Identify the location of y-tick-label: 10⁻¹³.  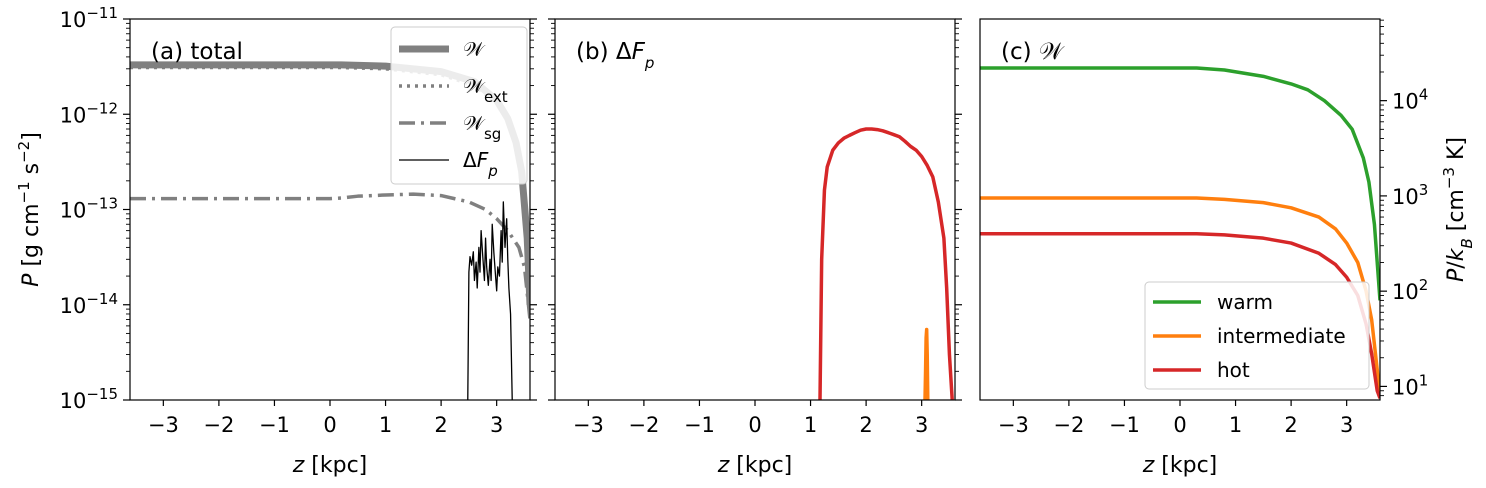
(89, 209).